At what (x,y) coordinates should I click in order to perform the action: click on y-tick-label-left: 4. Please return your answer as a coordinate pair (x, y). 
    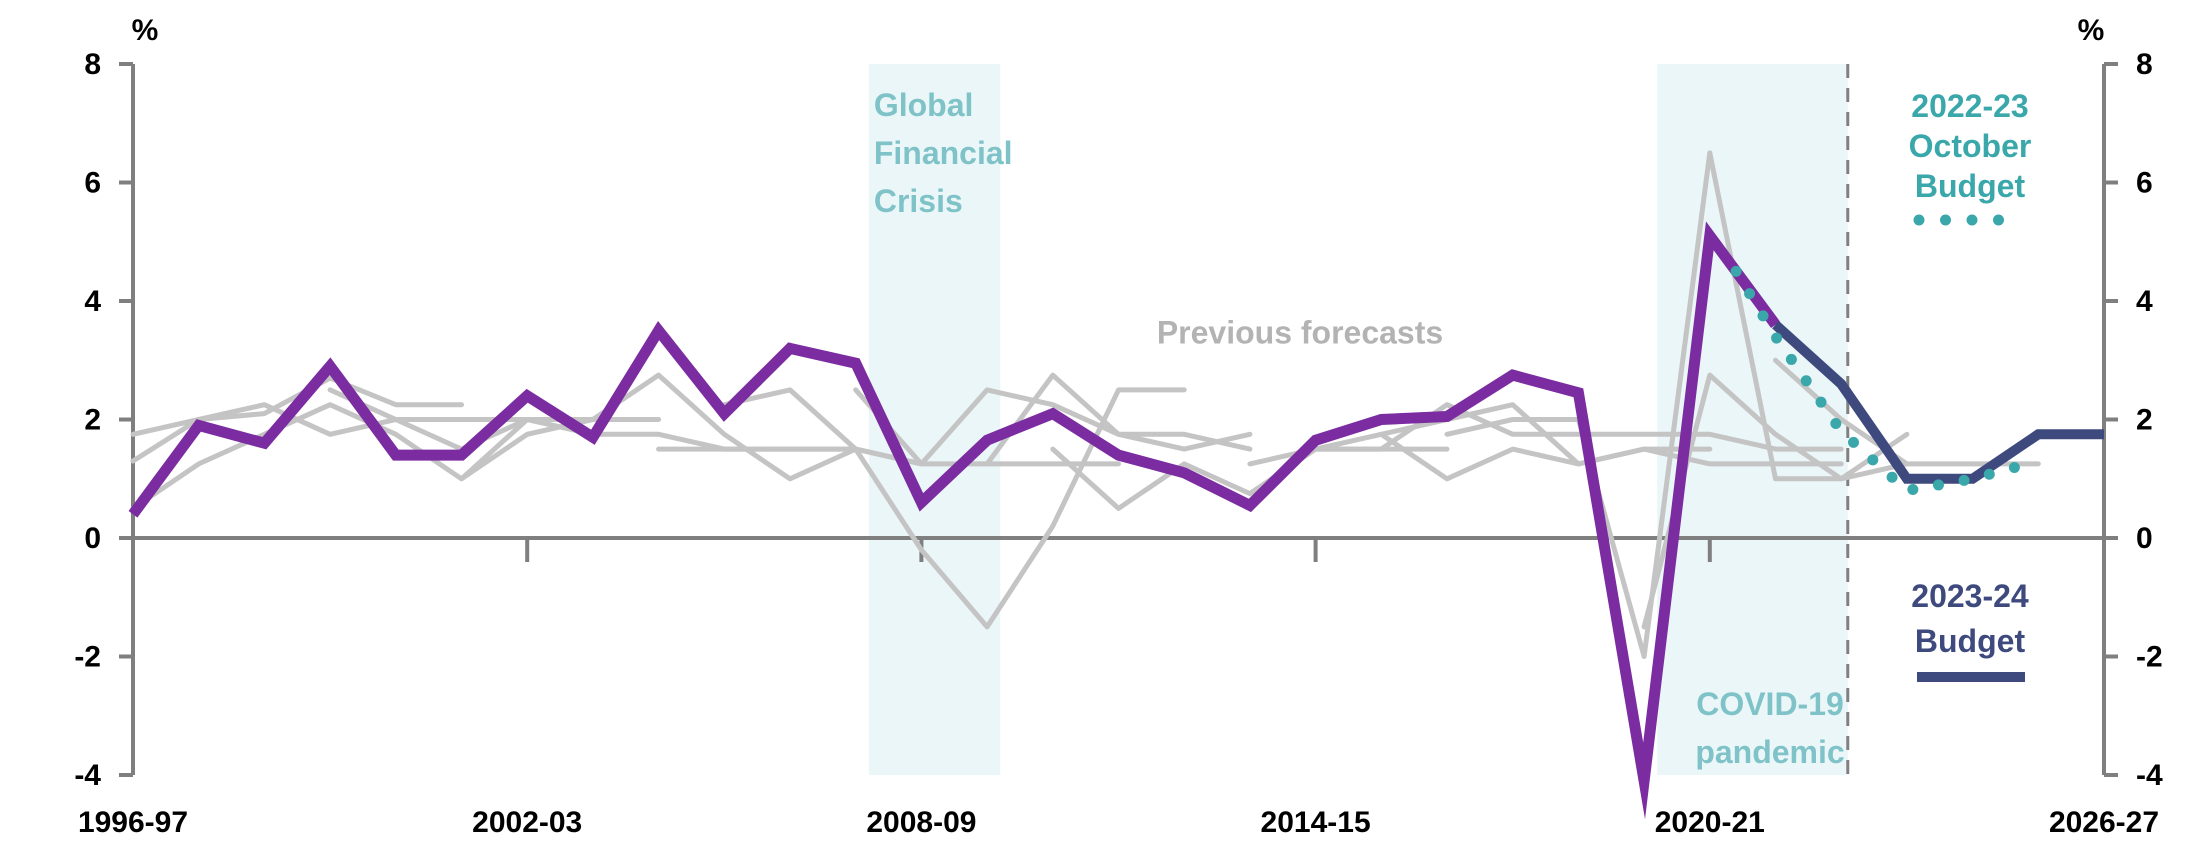
    Looking at the image, I should click on (92, 301).